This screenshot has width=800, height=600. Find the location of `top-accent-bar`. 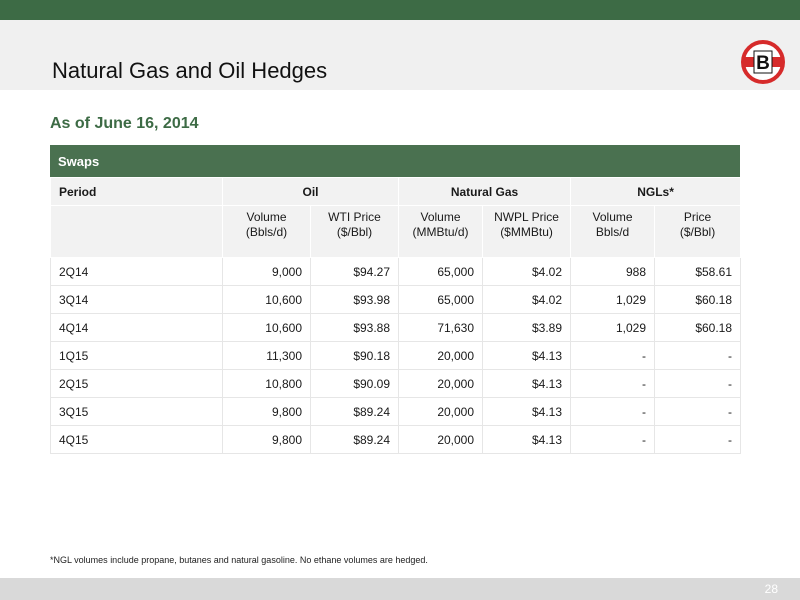

top-accent-bar is located at coordinates (400, 10).